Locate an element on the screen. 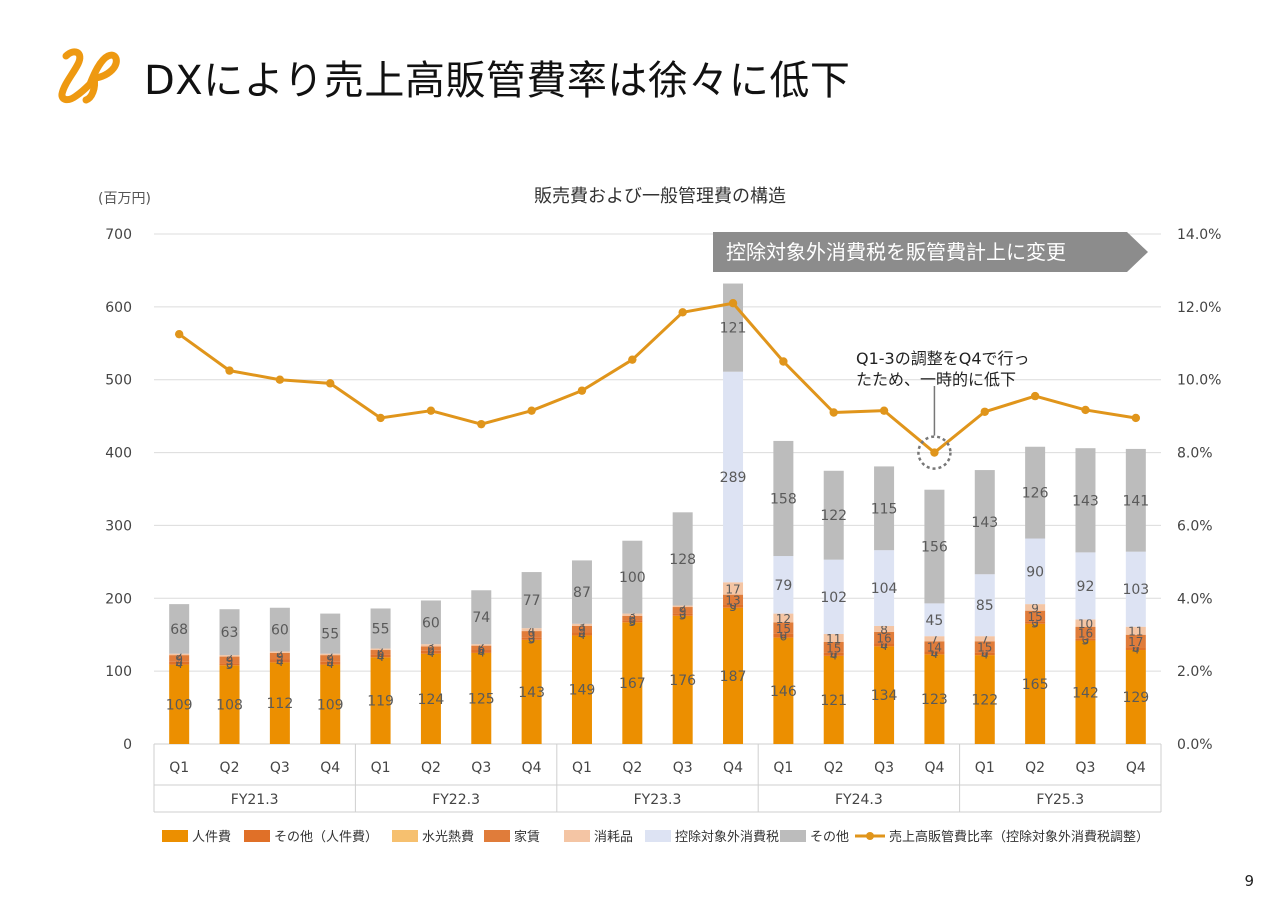  x-tick-label: Q4 is located at coordinates (532, 768).